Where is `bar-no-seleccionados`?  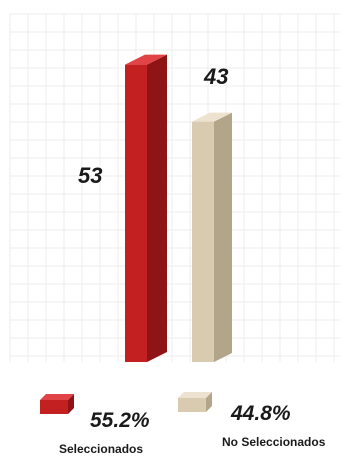 bar-no-seleccionados is located at coordinates (212, 237).